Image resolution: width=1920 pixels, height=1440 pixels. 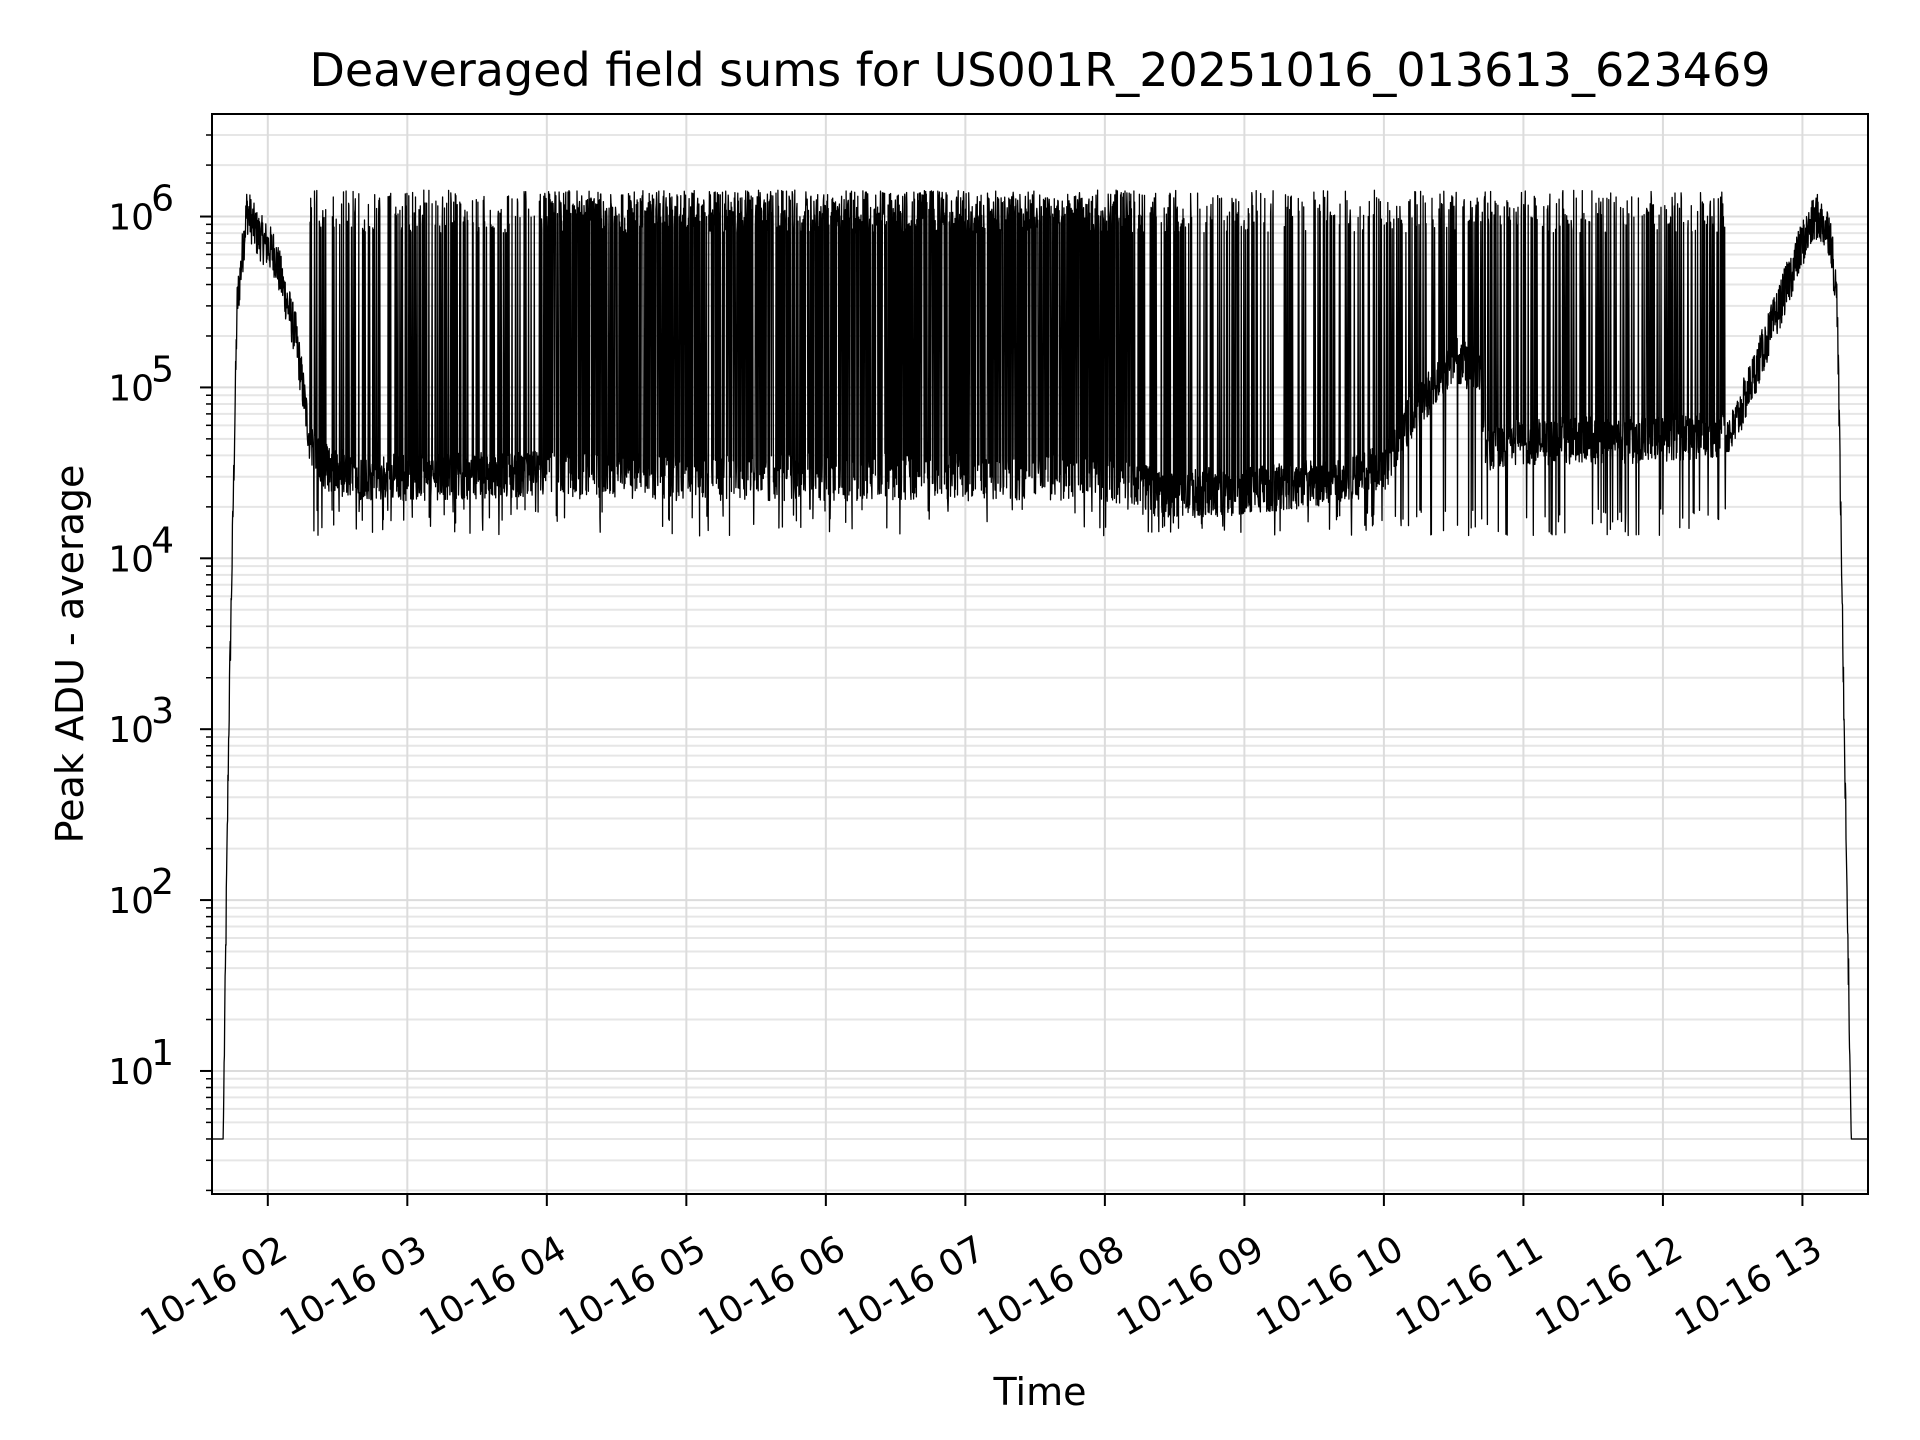 What do you see at coordinates (162, 199) in the screenshot?
I see `y-tick-exponent: 6` at bounding box center [162, 199].